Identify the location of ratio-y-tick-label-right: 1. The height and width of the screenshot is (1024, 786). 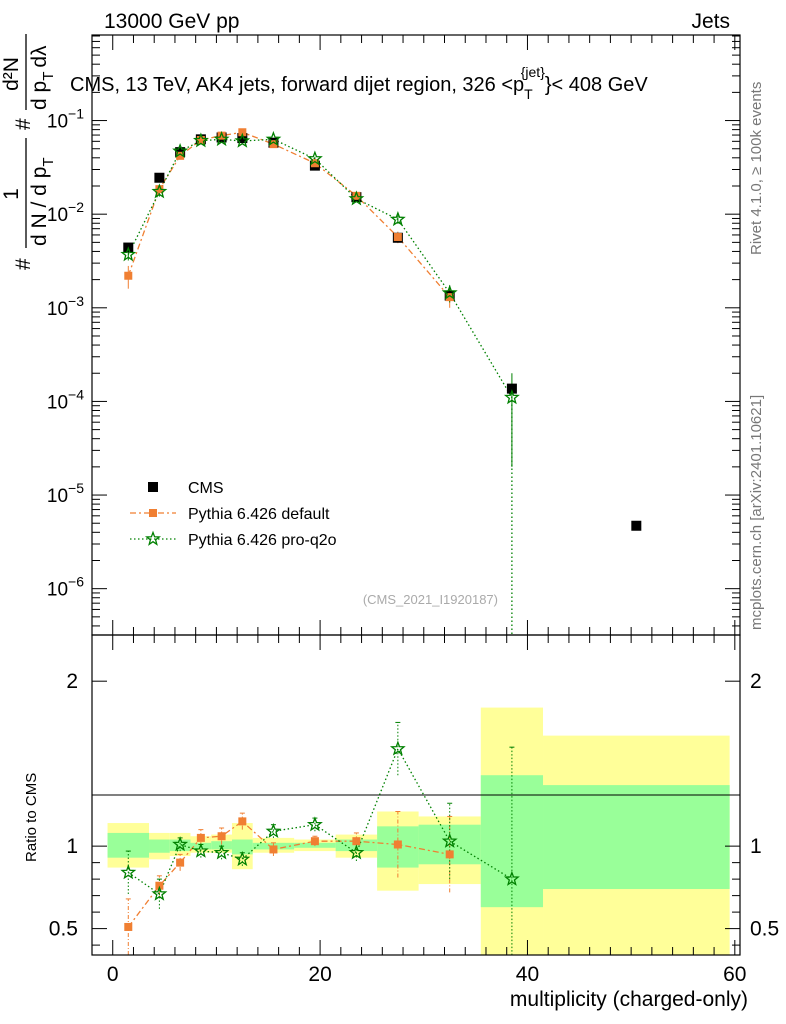
(756, 846).